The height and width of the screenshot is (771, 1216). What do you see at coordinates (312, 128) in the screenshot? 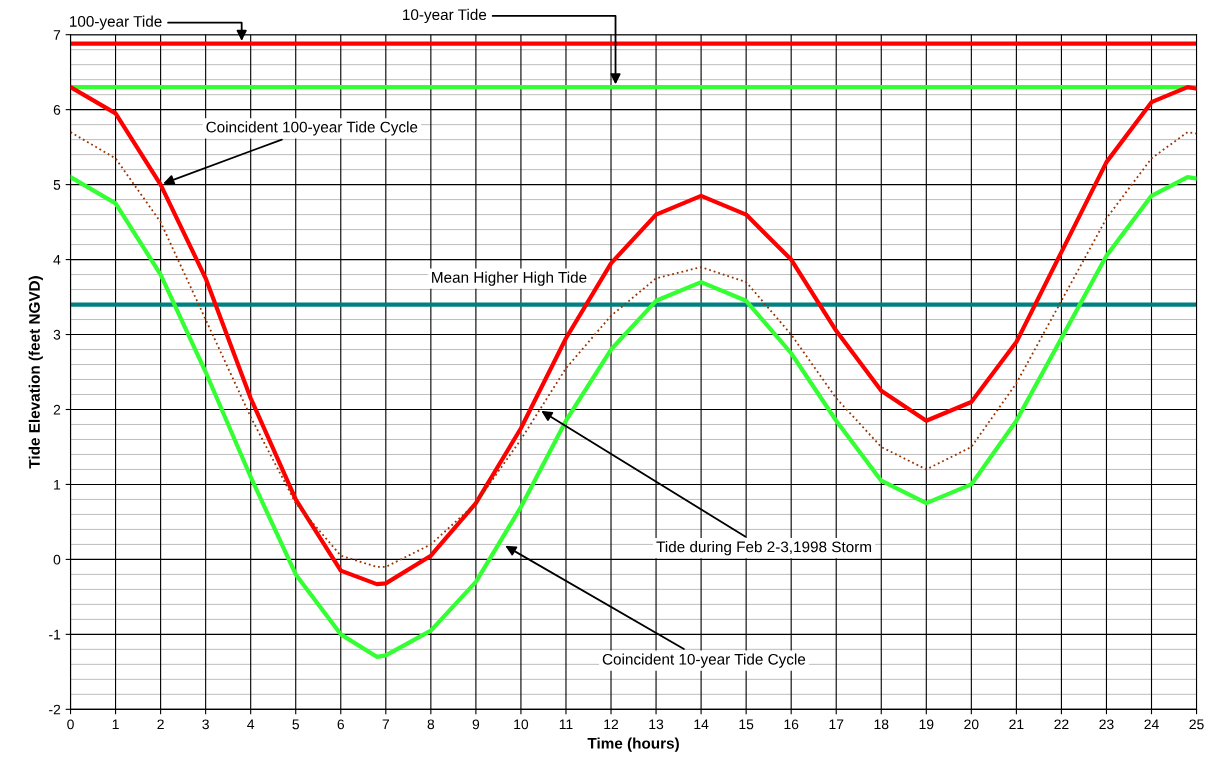
I see `annotation: Coincident 100-year Tide Cycle` at bounding box center [312, 128].